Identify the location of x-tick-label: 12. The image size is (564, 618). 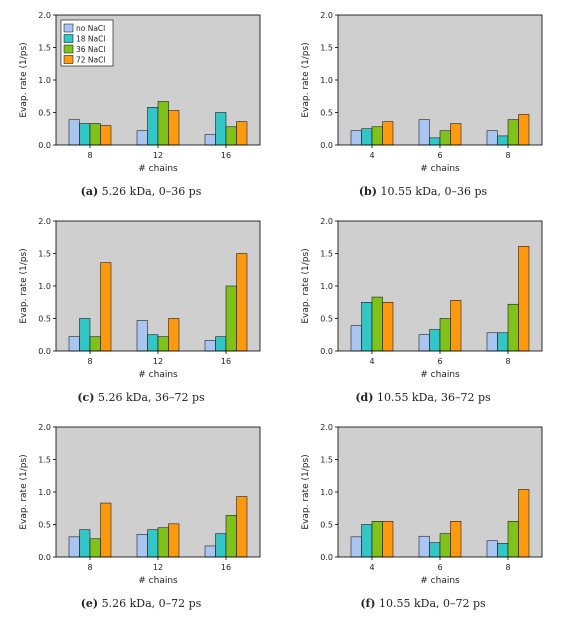
(158, 361).